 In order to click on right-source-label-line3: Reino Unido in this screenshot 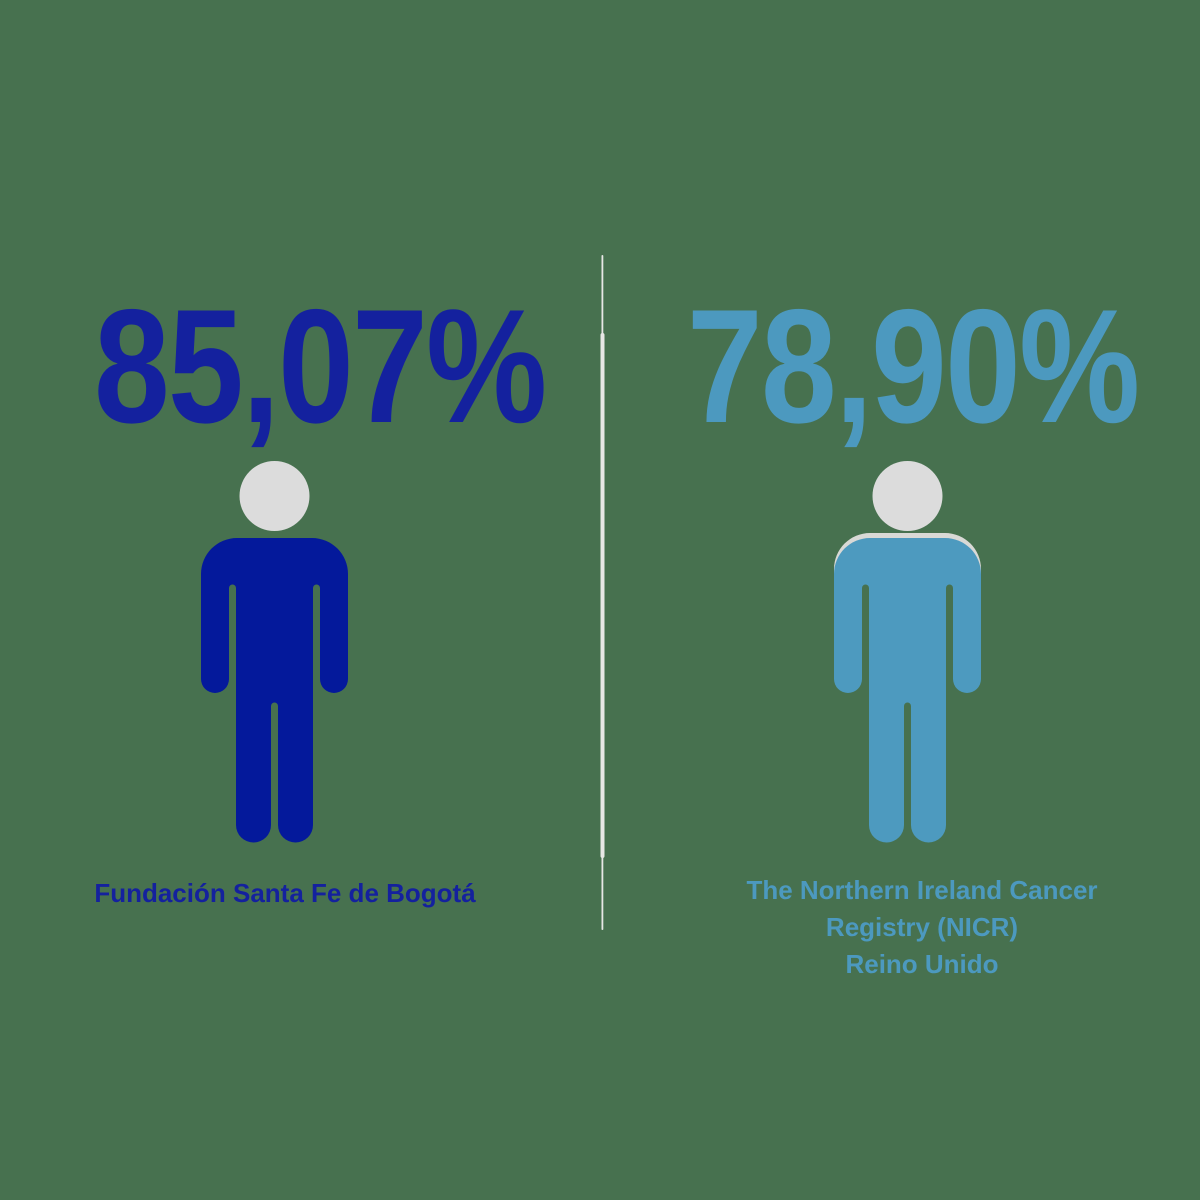, I will do `click(922, 964)`.